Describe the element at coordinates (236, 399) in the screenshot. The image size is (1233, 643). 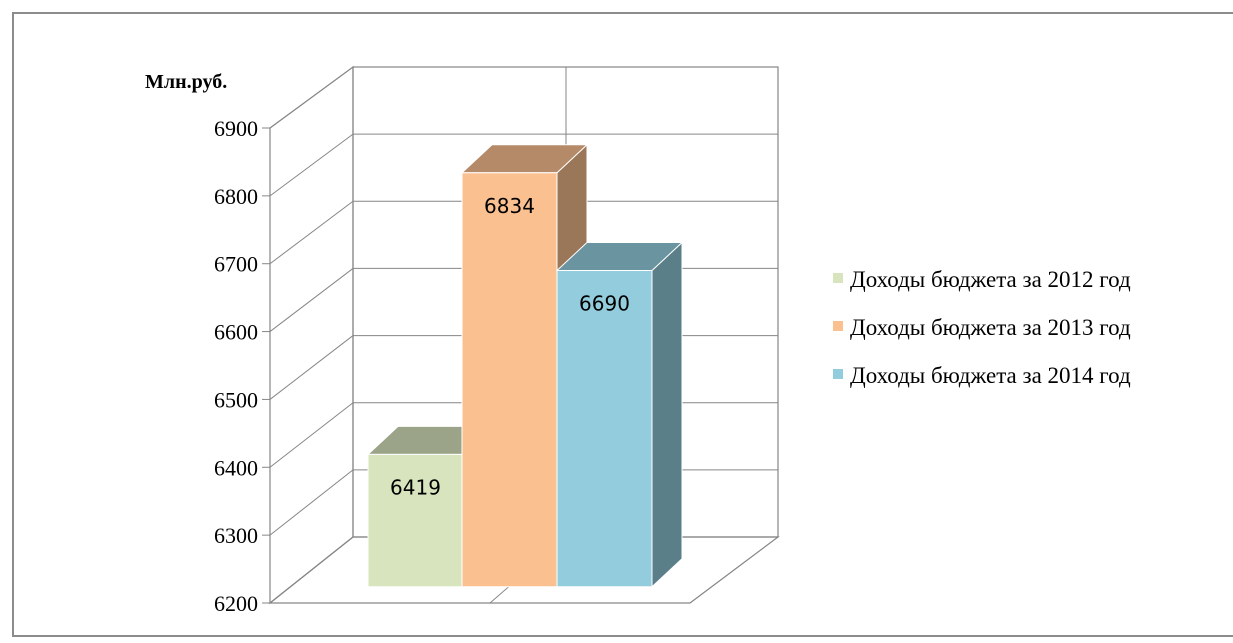
I see `y-tick-label: 6500` at that location.